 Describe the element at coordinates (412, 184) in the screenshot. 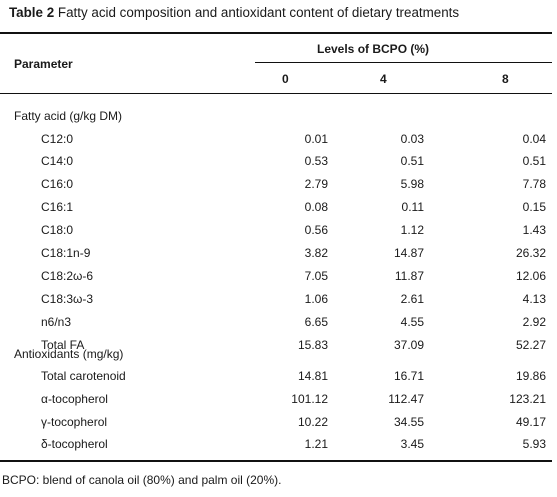

I see `row-value-level-4: 5.98` at that location.